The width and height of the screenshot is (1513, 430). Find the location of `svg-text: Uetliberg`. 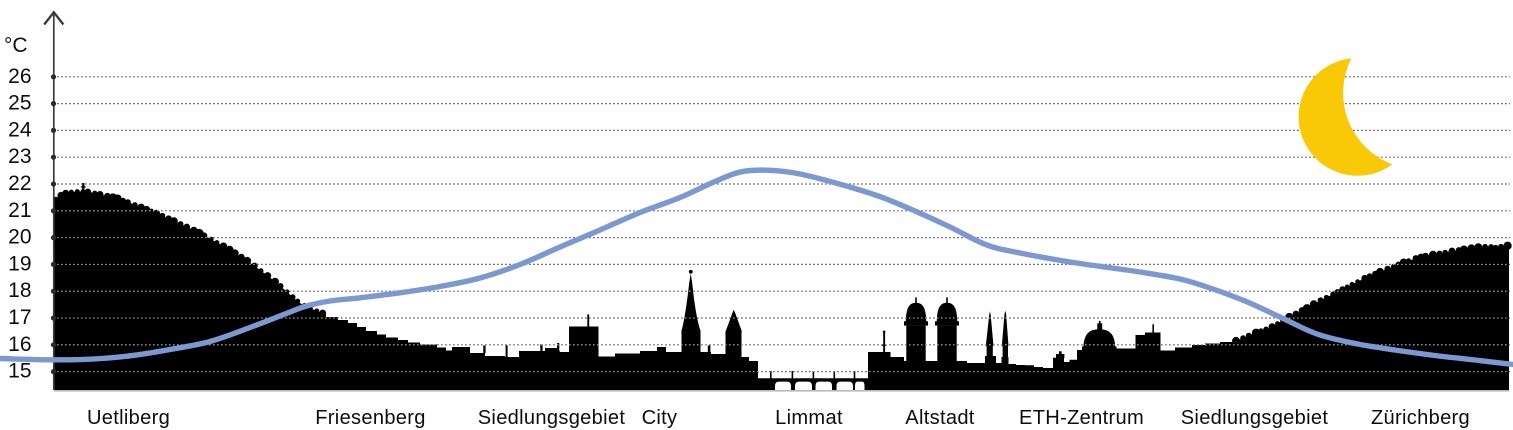

svg-text: Uetliberg is located at coordinates (128, 418).